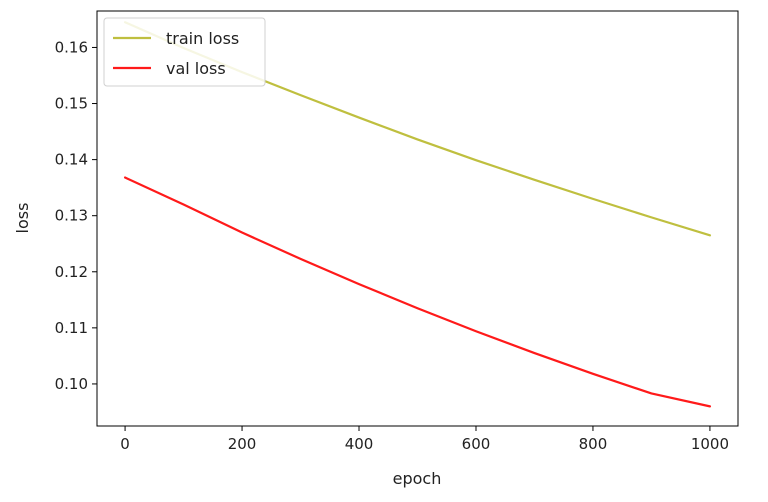 This screenshot has height=502, width=768. Describe the element at coordinates (71, 216) in the screenshot. I see `y-tick-label: 0.13` at that location.